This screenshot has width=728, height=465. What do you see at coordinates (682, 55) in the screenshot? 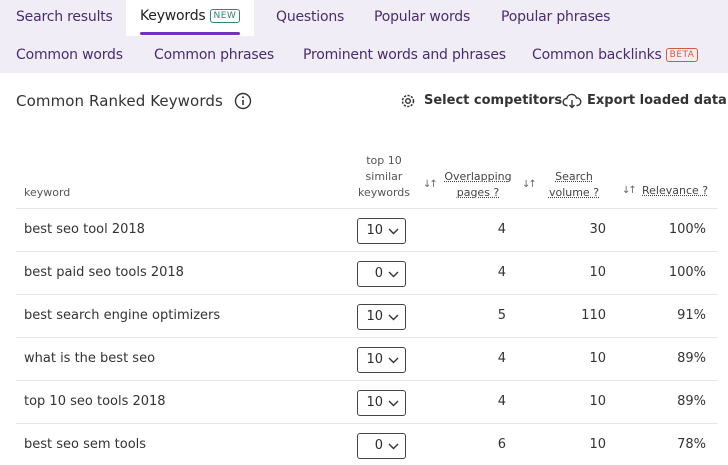
I see `beta-badge: BETA` at bounding box center [682, 55].